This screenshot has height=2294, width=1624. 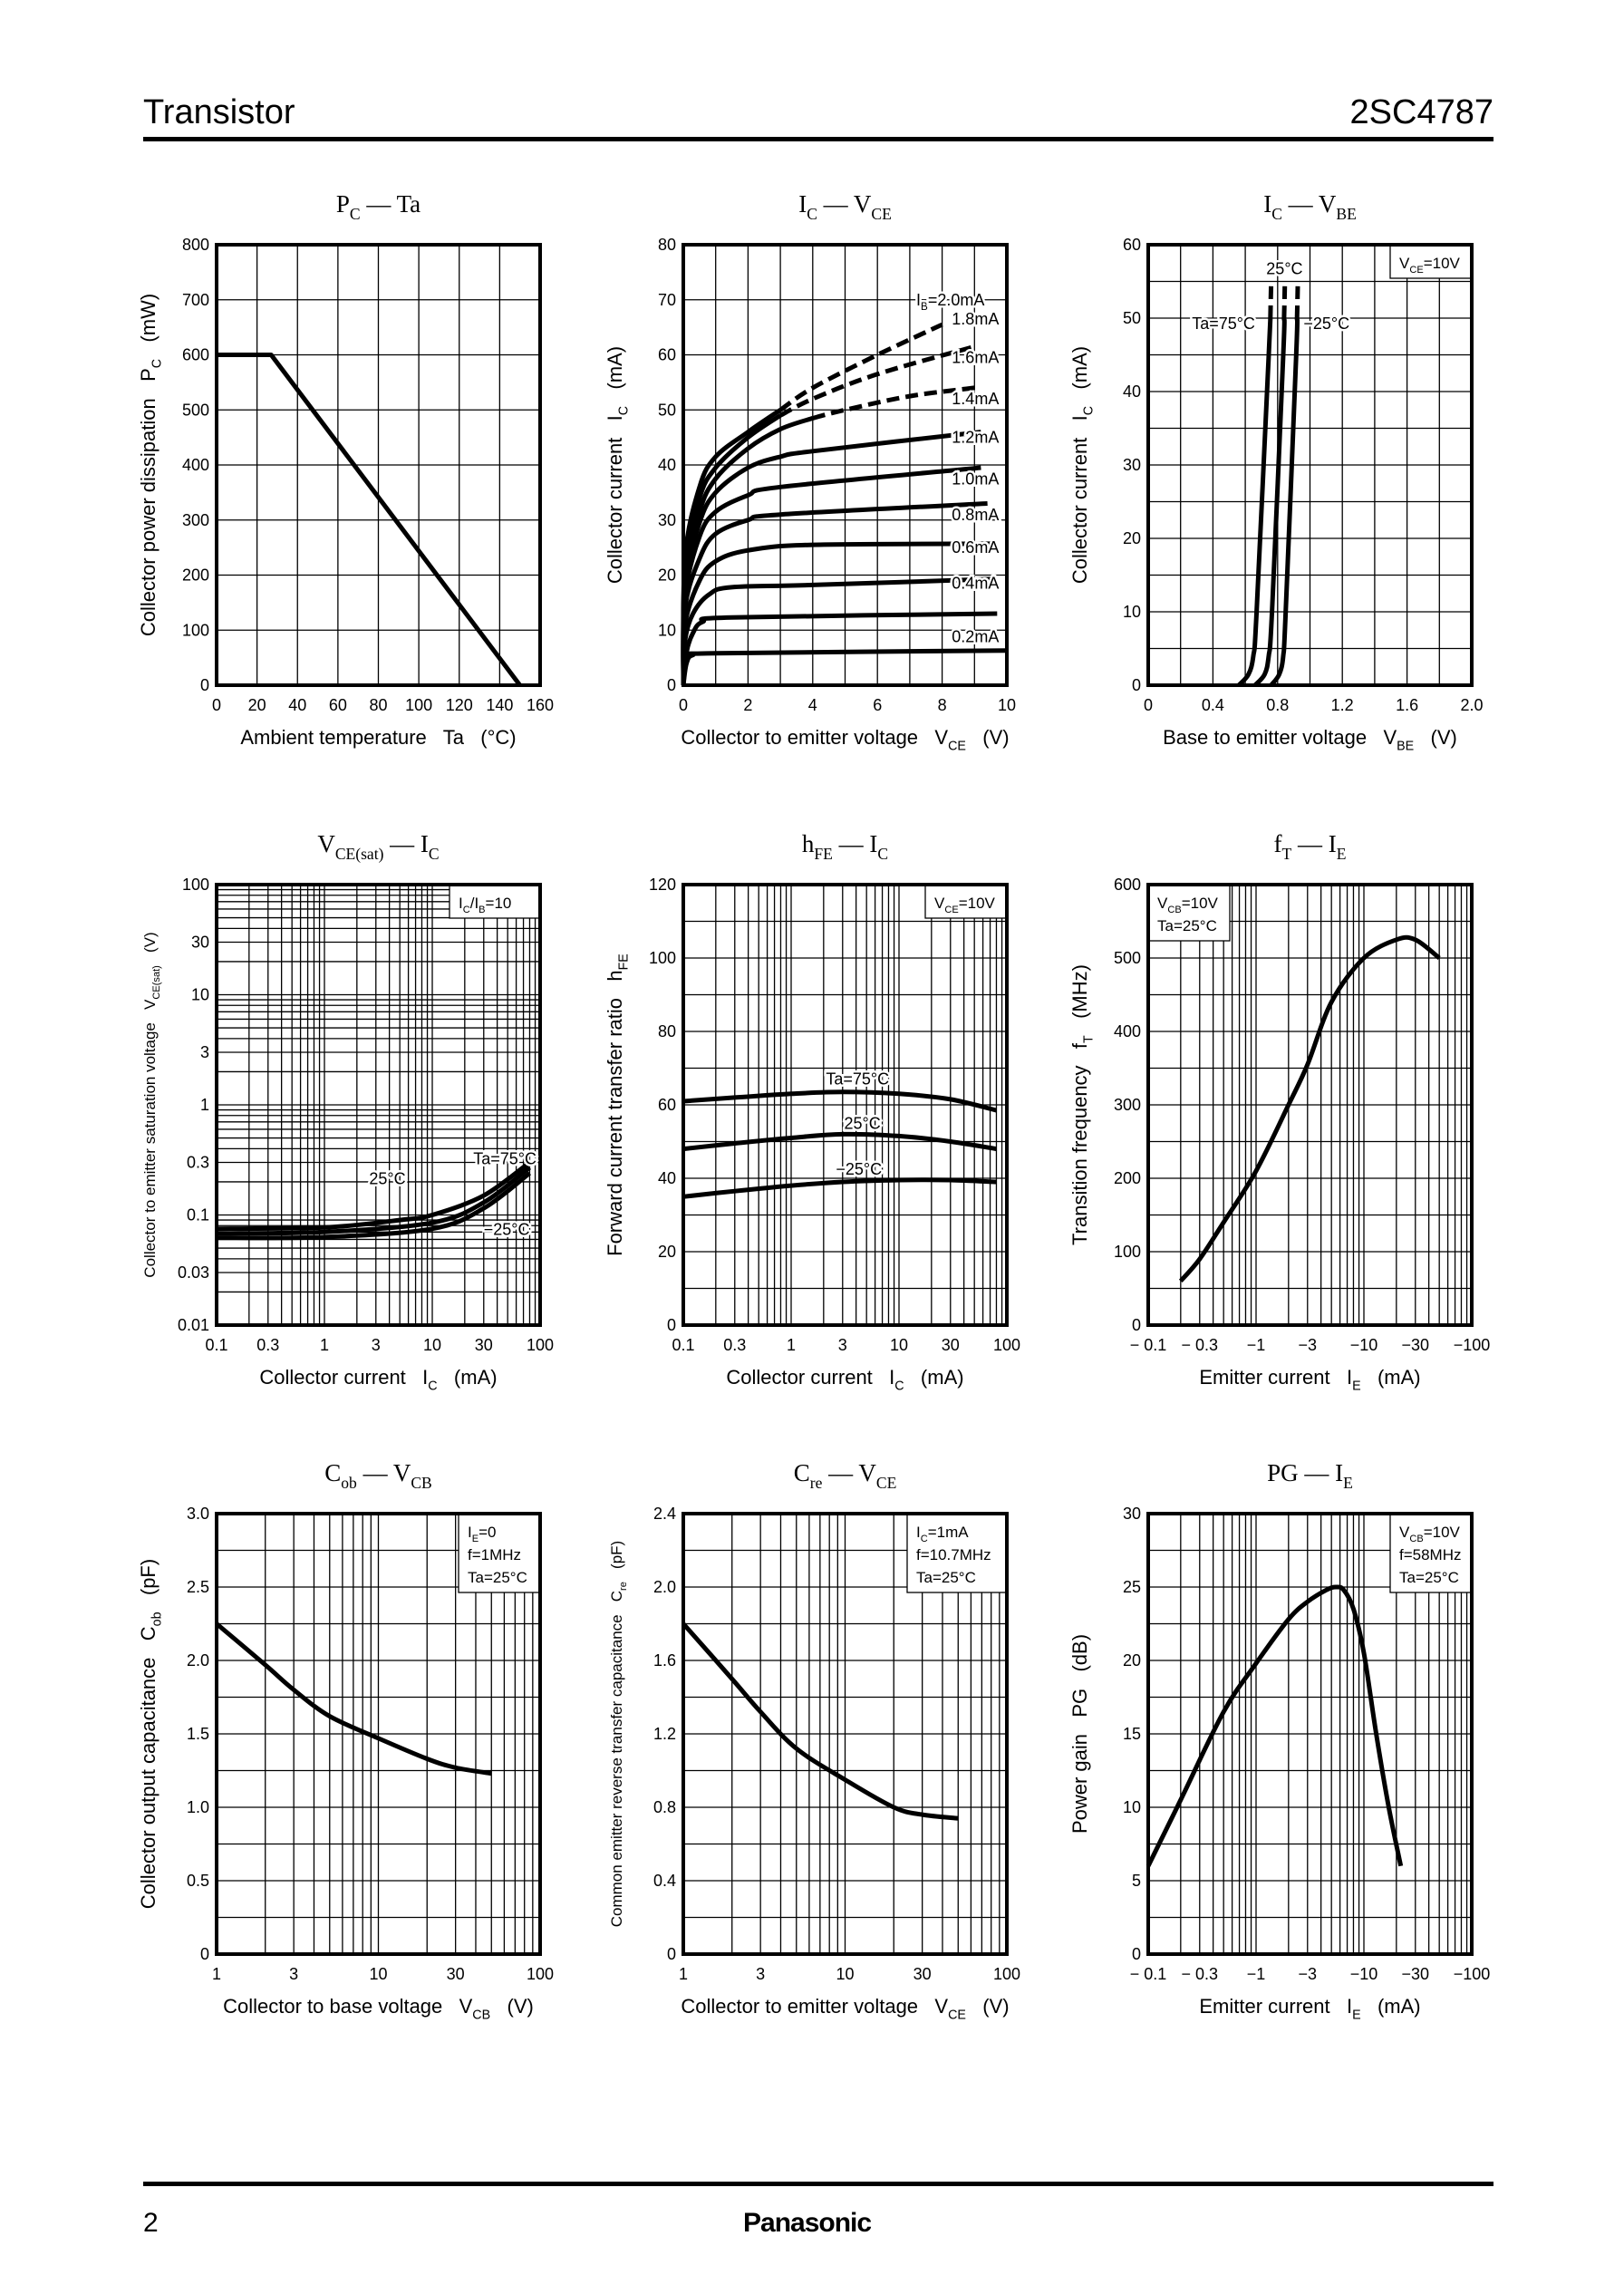 I want to click on x-axis-label: Collector to base voltage VCB​ (V), so click(x=378, y=2009).